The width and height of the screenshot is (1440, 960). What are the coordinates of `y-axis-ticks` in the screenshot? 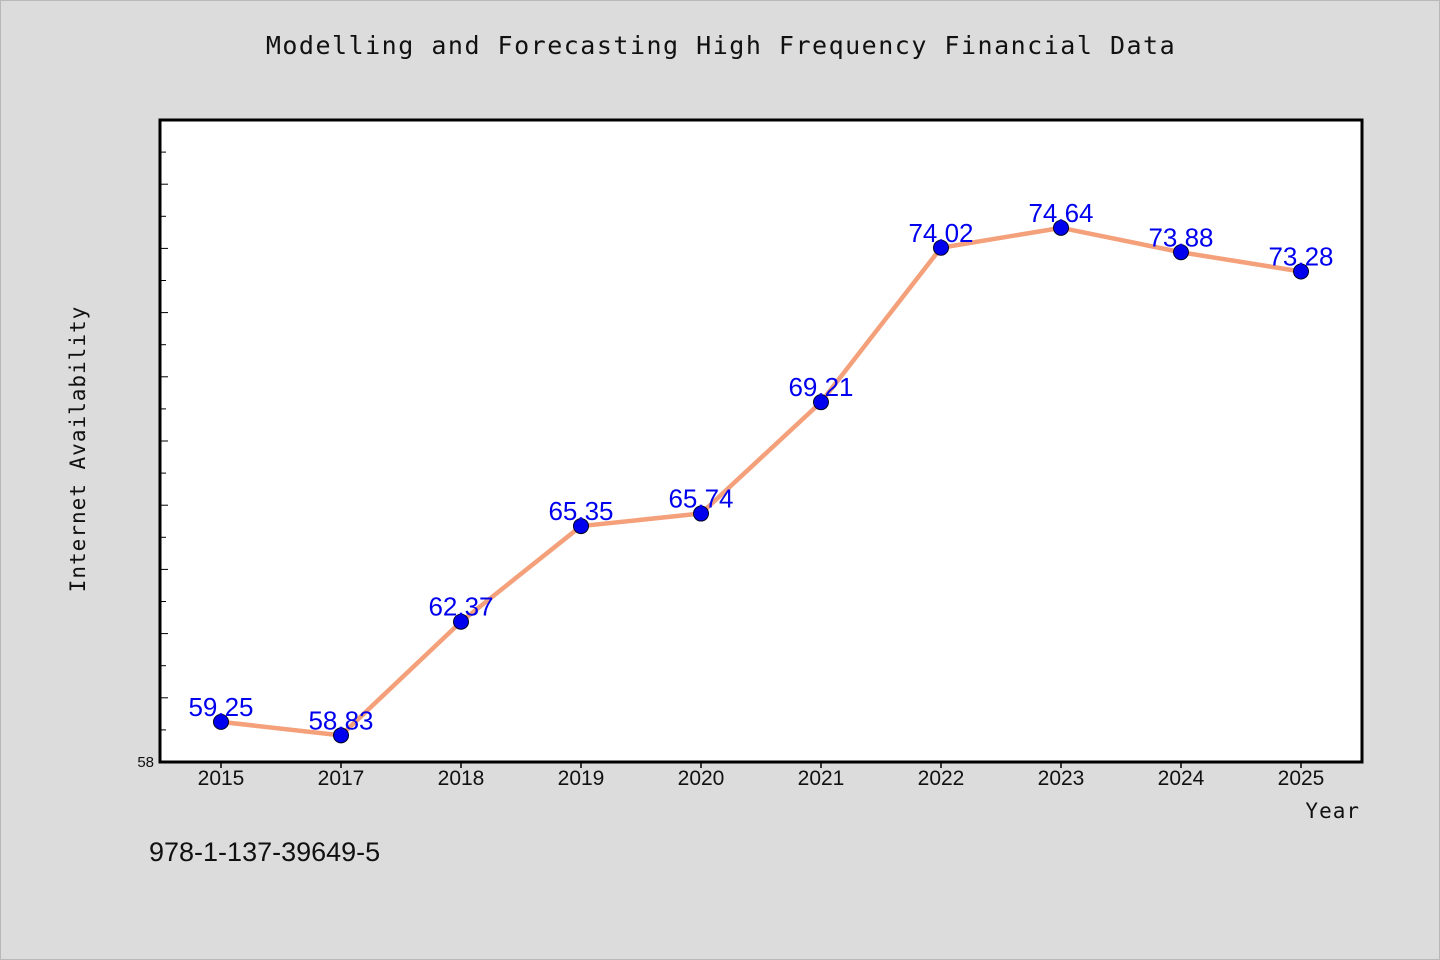 It's located at (164, 441).